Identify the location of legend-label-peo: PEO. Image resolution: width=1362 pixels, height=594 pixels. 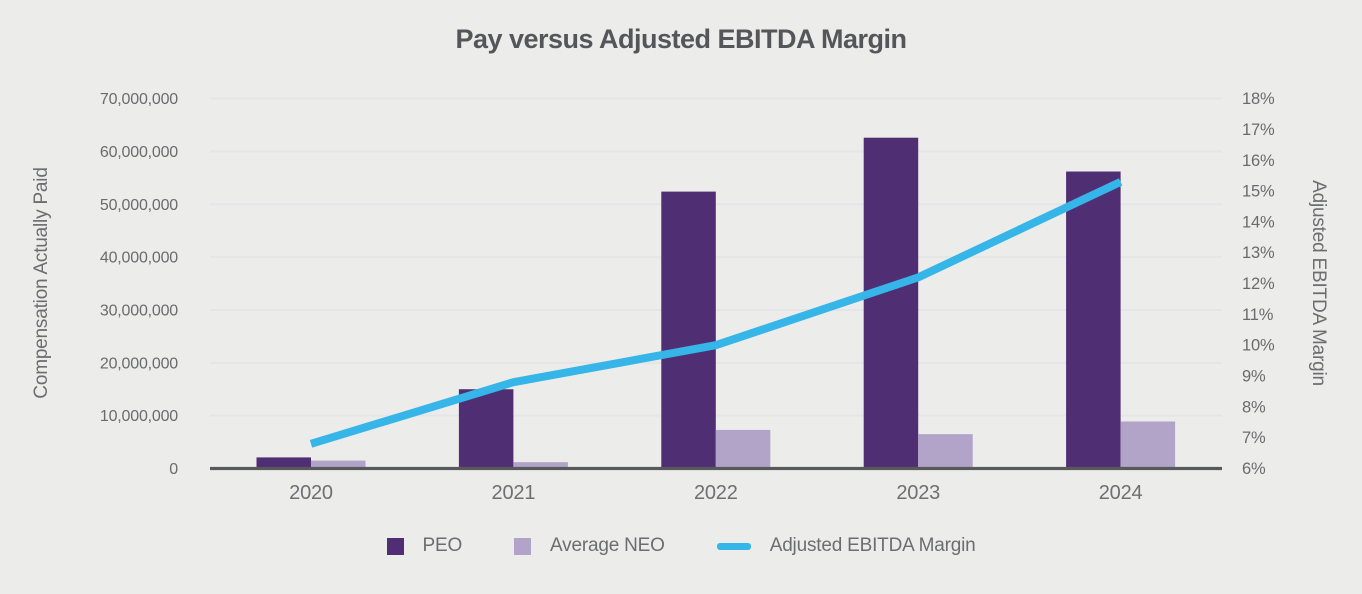
(442, 545).